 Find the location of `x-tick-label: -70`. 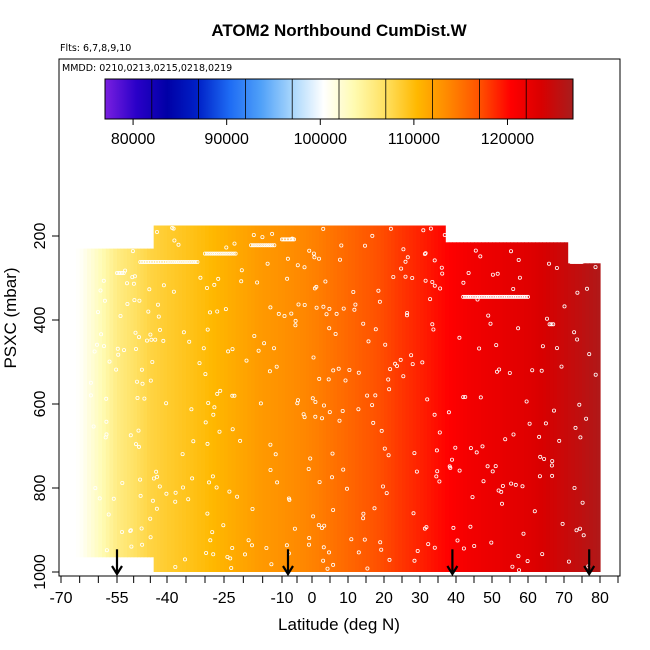

x-tick-label: -70 is located at coordinates (60, 598).